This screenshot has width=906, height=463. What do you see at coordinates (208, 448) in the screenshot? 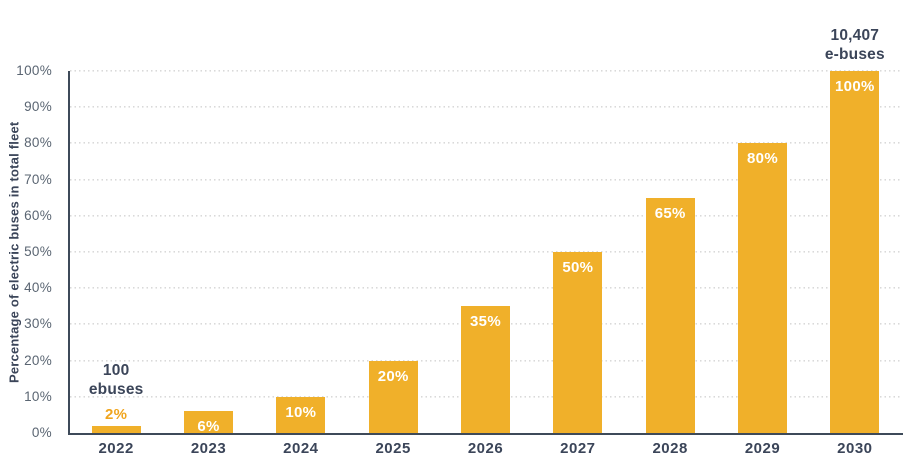
I see `x-tick-label-2023: 2023` at bounding box center [208, 448].